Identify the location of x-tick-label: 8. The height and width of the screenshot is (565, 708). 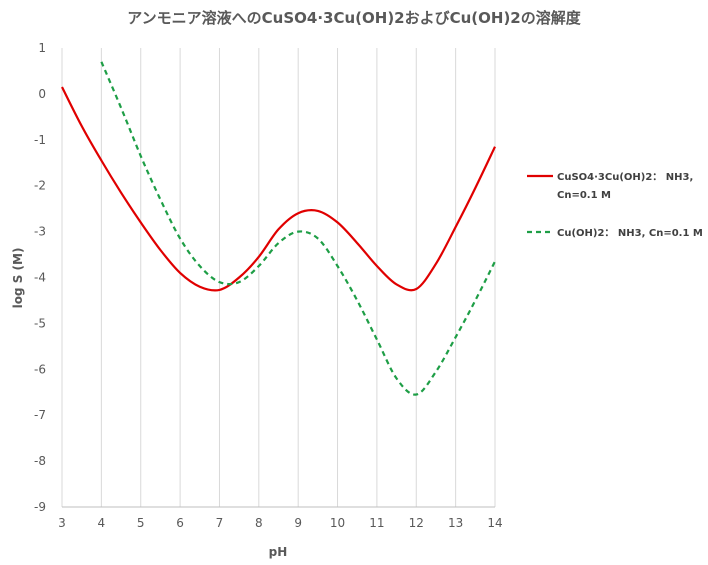
(259, 523).